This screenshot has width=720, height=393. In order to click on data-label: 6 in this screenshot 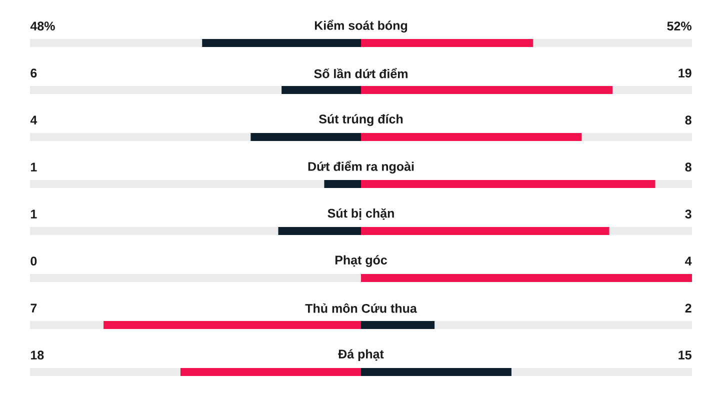, I will do `click(33, 73)`.